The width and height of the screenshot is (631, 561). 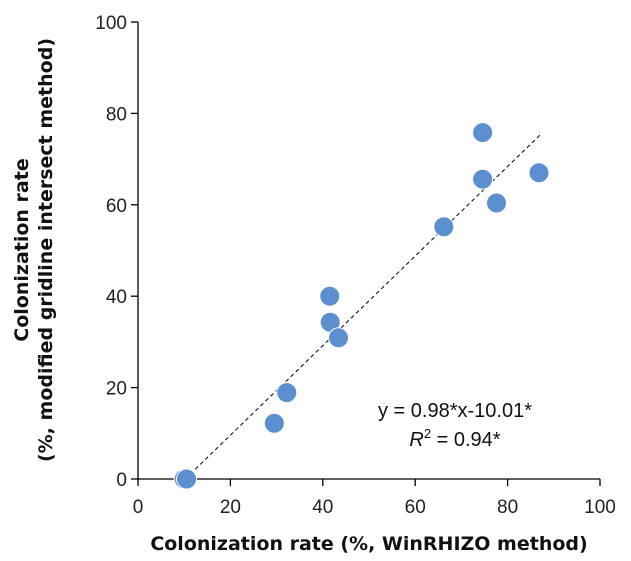 I want to click on y-tick-label: 0, so click(x=121, y=480).